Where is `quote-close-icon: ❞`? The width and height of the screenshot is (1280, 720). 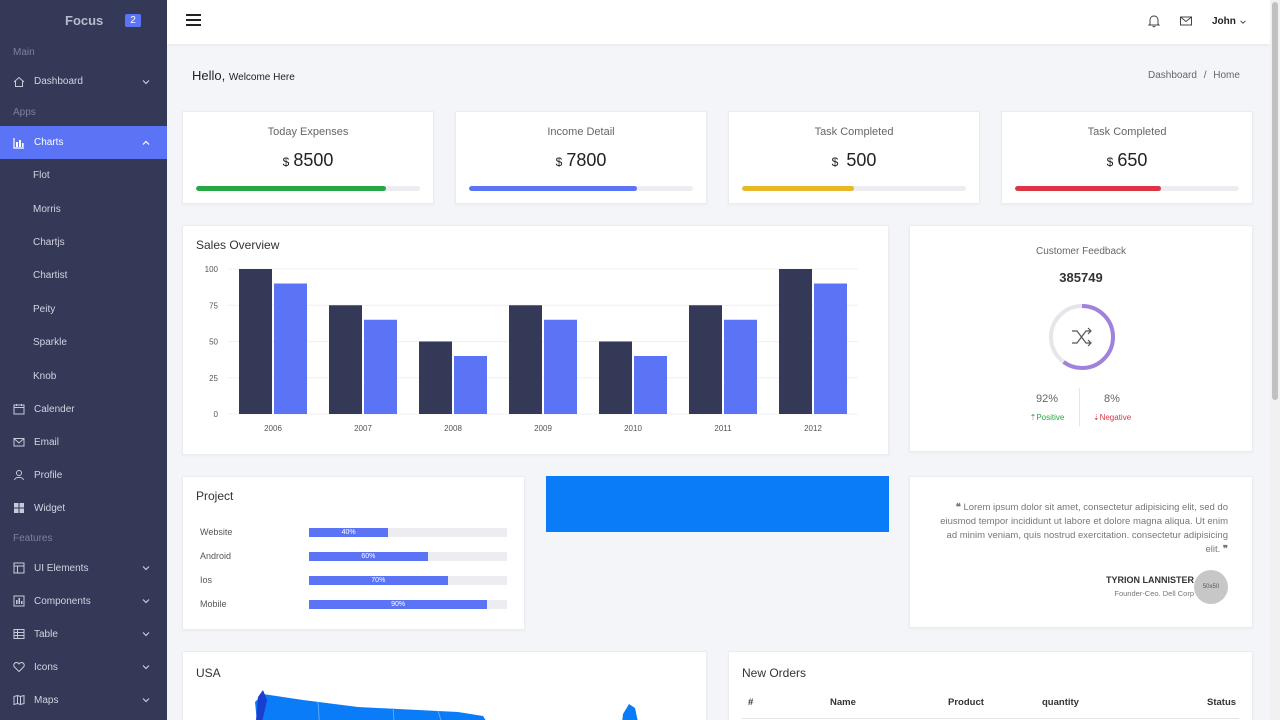 quote-close-icon: ❞ is located at coordinates (1224, 549).